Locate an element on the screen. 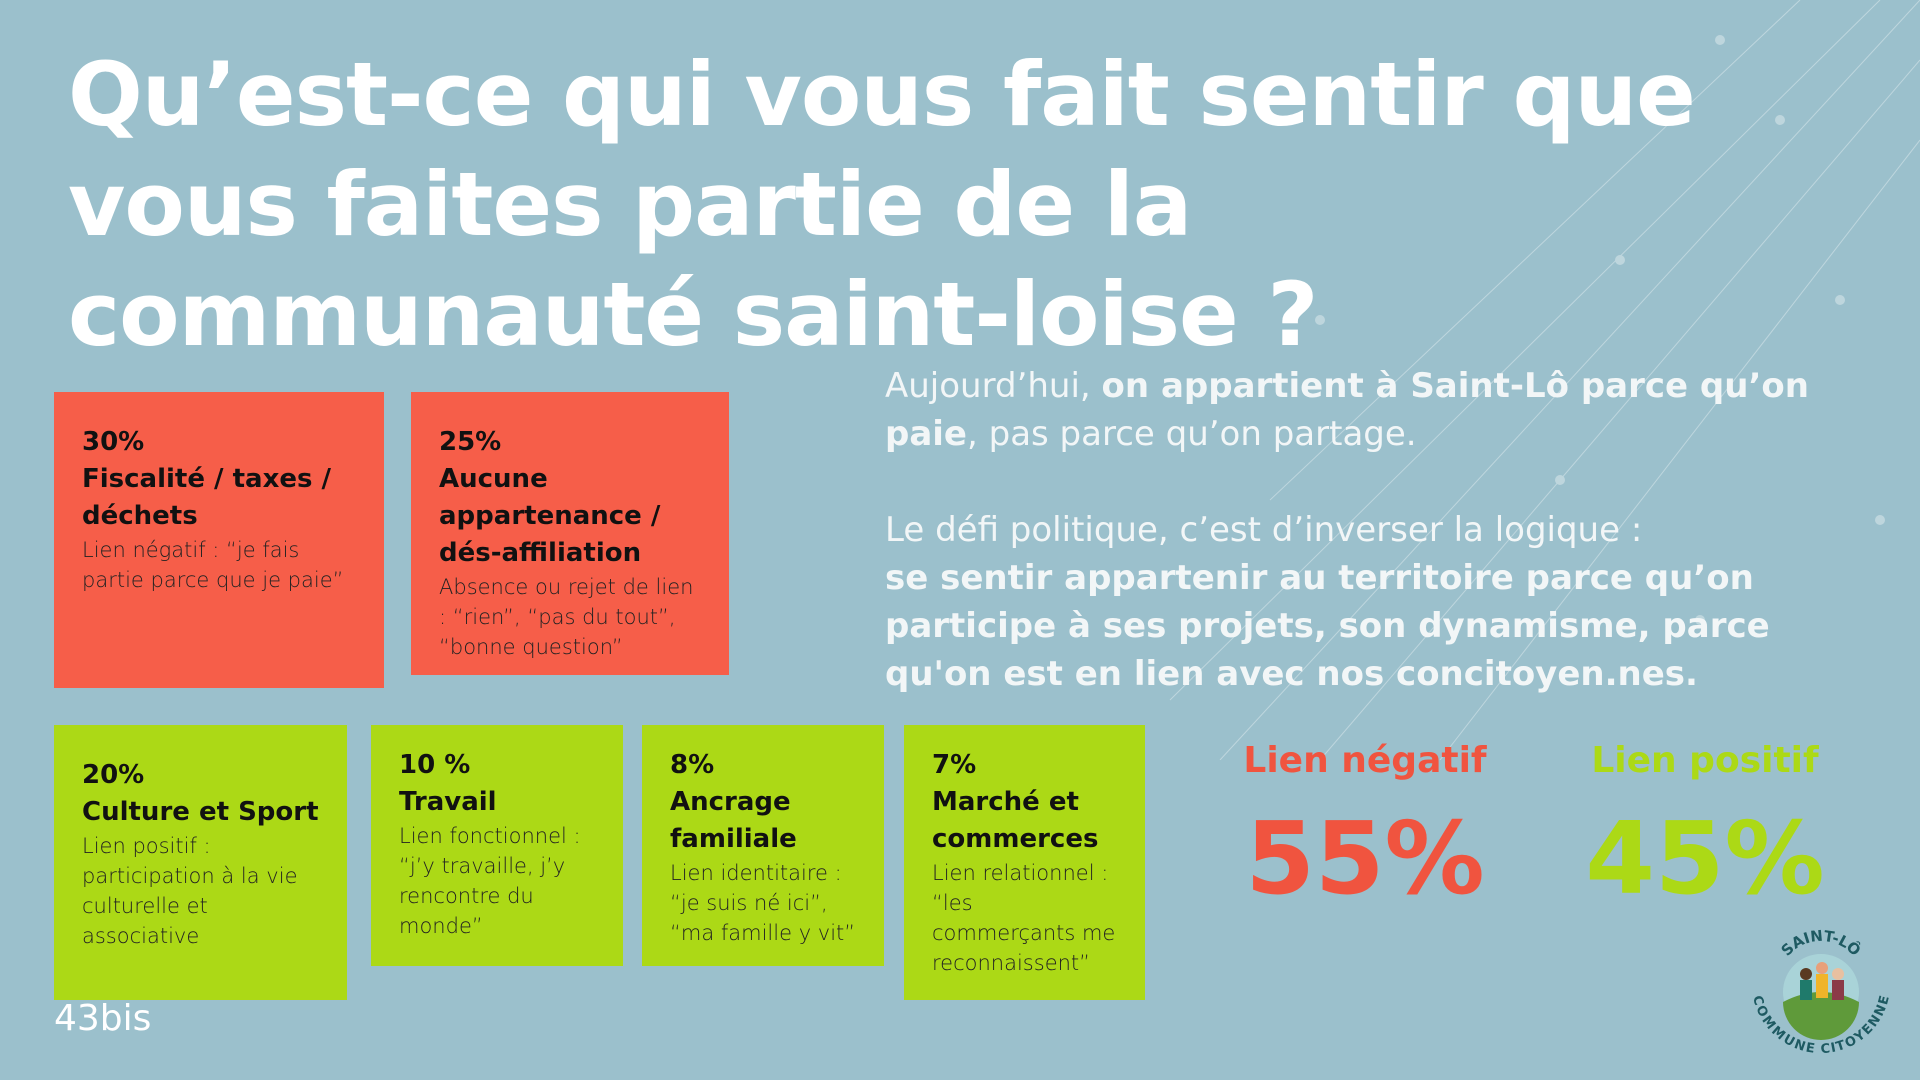  analysis-p1-end: , pas parce qu’on partage. is located at coordinates (1192, 434).